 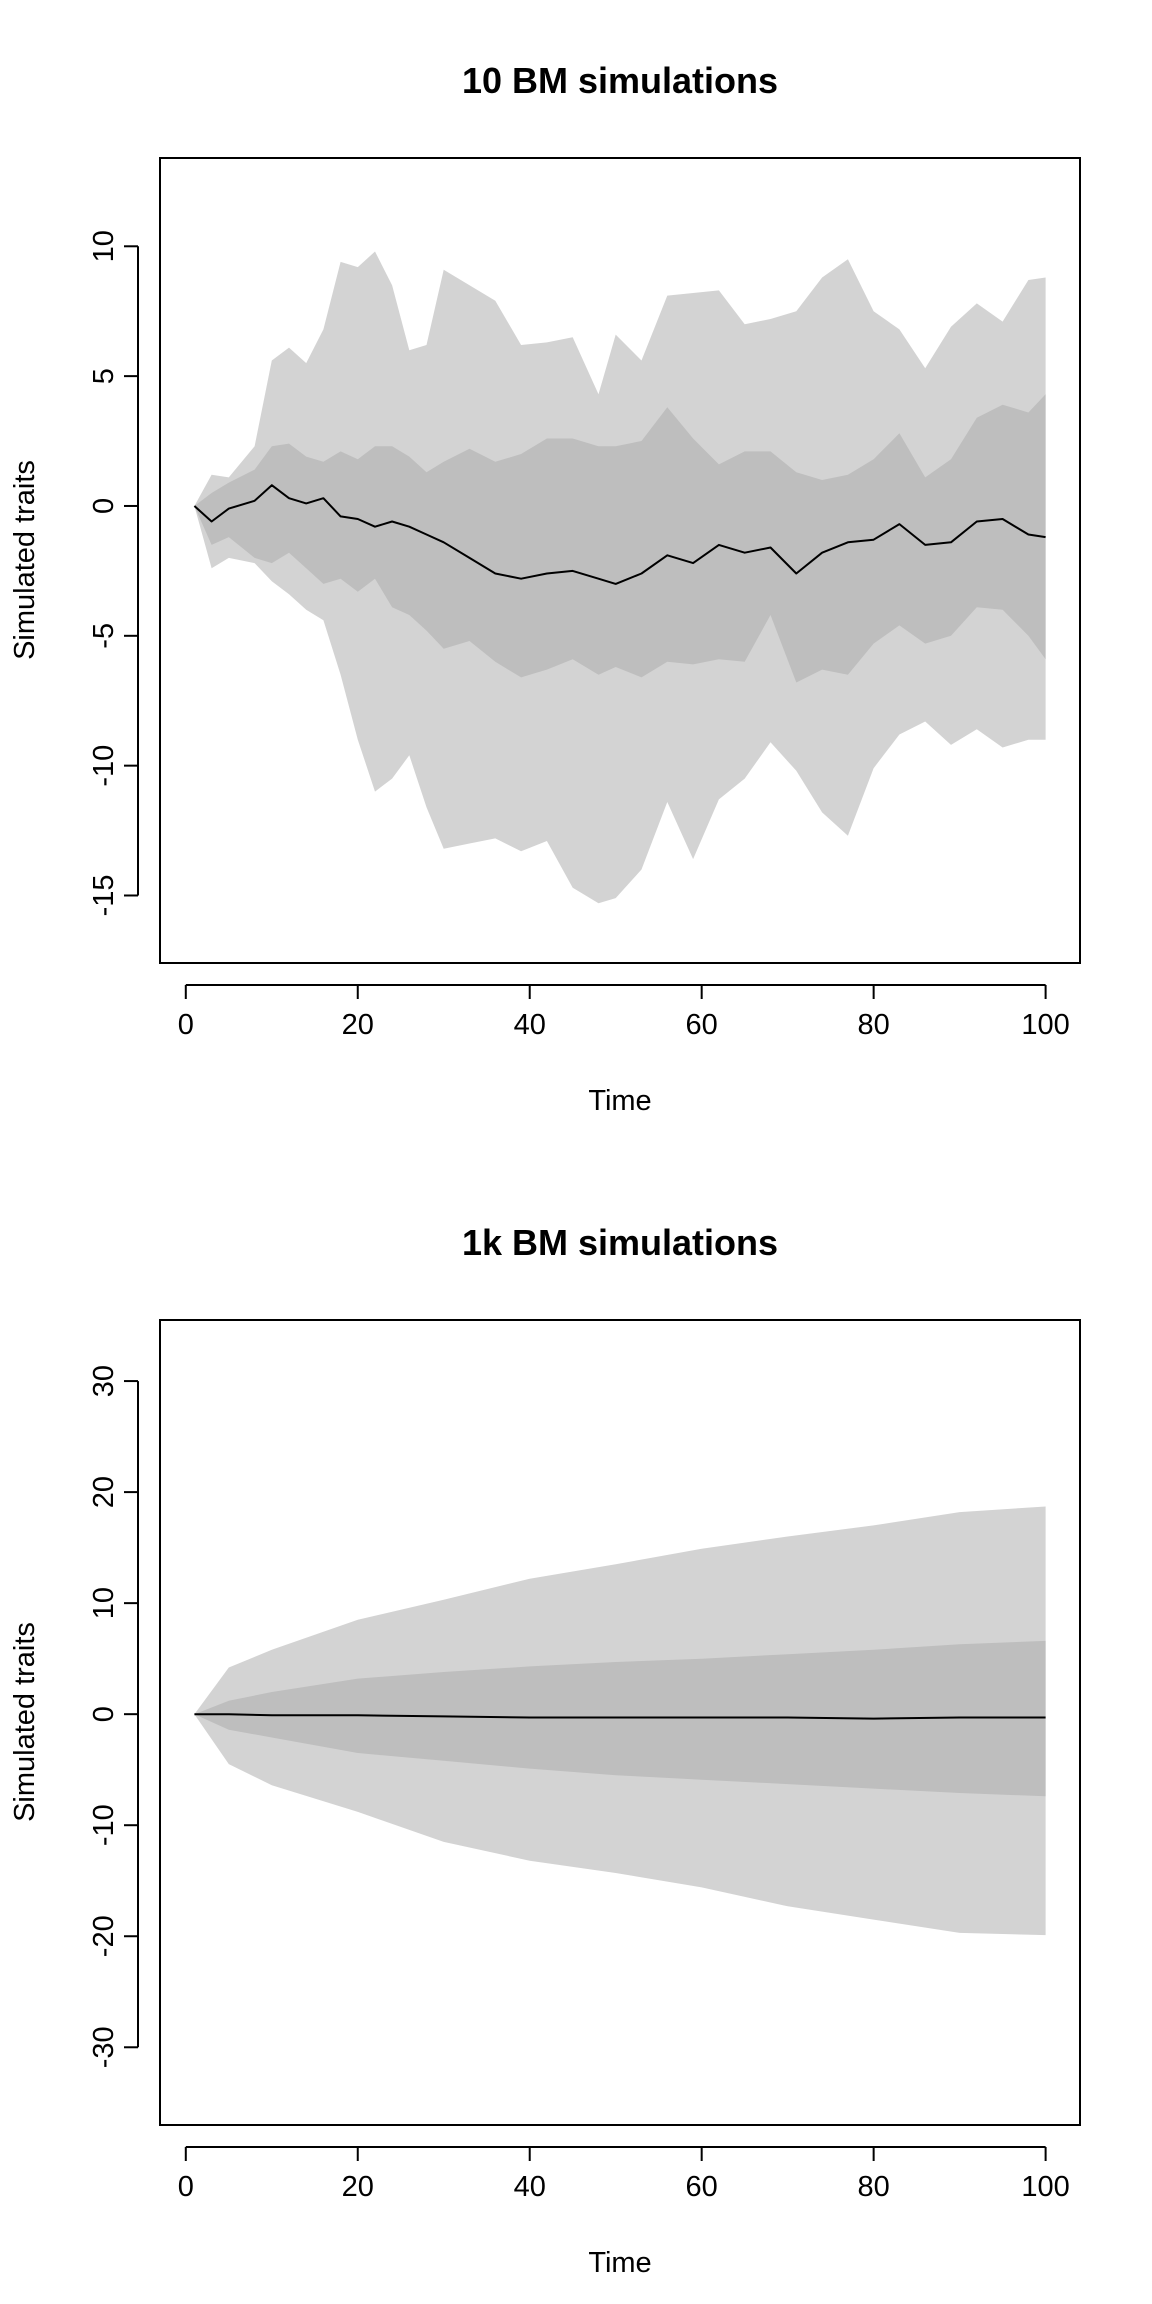 What do you see at coordinates (104, 1381) in the screenshot?
I see `y-tick-label: 30` at bounding box center [104, 1381].